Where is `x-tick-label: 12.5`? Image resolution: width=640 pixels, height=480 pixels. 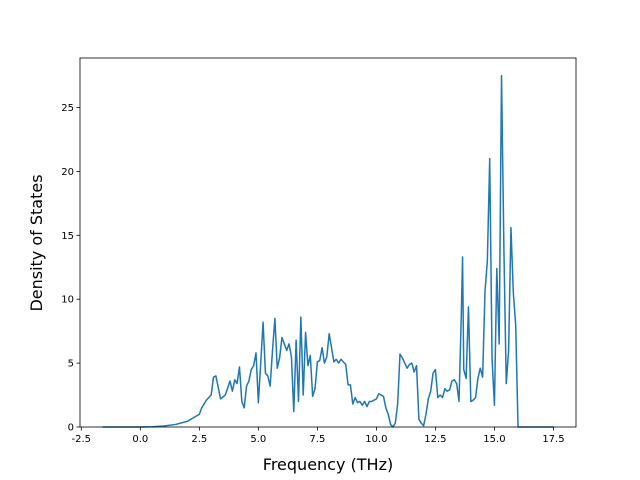
x-tick-label: 12.5 is located at coordinates (435, 439).